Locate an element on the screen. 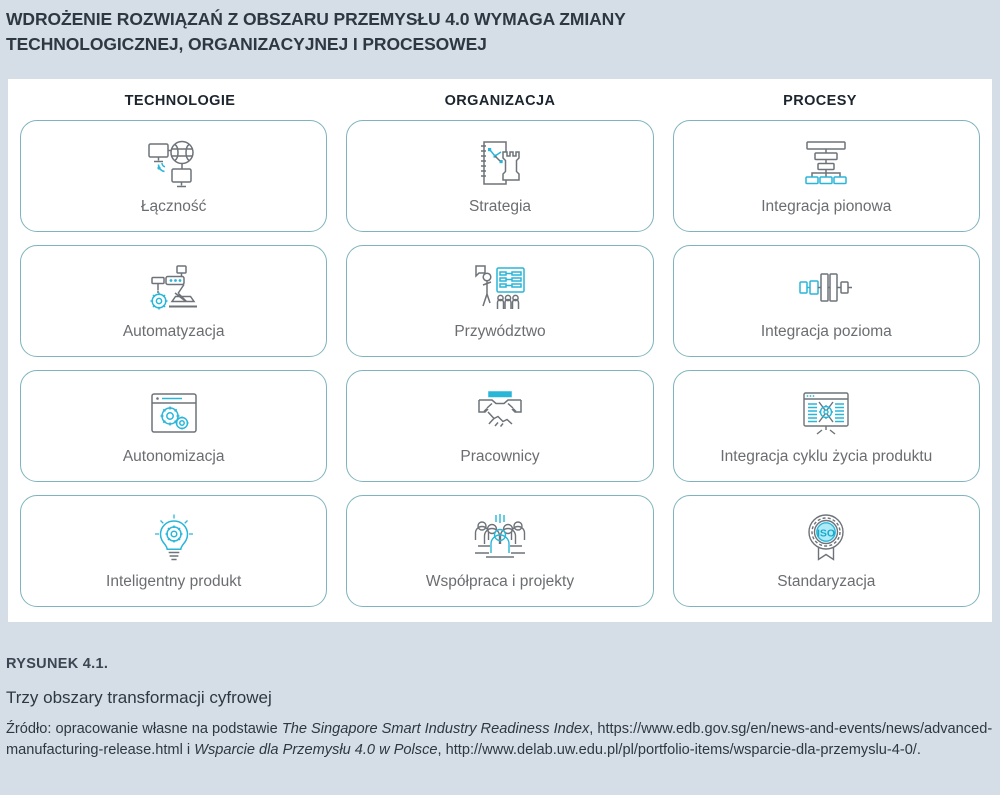 This screenshot has width=1000, height=795. lifecycle-board-icon is located at coordinates (826, 413).